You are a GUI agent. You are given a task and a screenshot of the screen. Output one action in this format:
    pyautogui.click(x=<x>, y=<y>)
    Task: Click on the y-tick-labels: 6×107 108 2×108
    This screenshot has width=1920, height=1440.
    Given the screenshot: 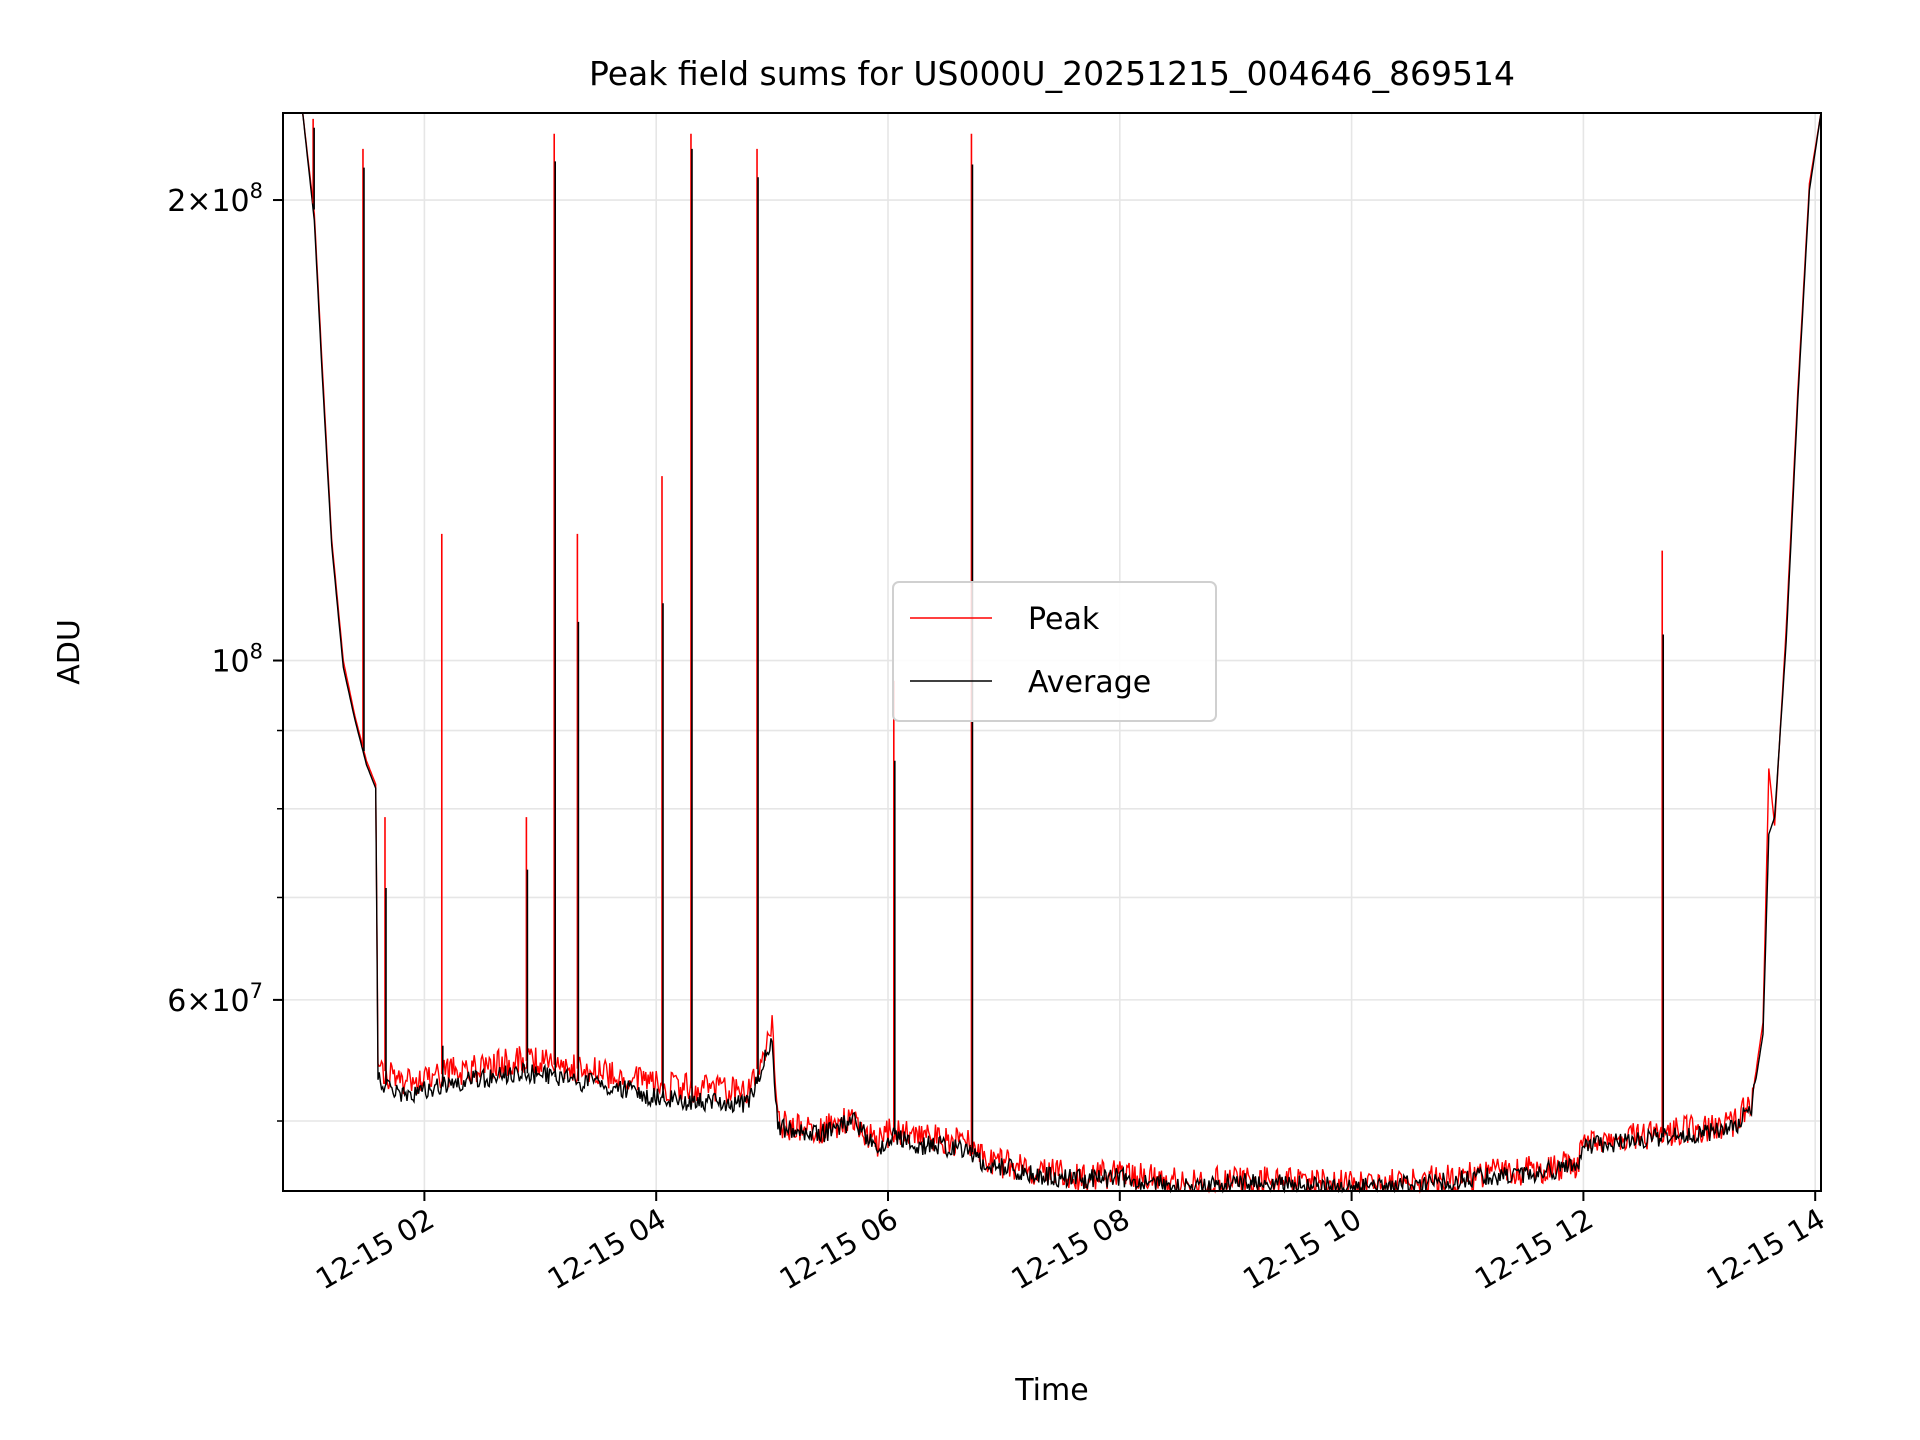 What is the action you would take?
    pyautogui.click(x=225, y=650)
    